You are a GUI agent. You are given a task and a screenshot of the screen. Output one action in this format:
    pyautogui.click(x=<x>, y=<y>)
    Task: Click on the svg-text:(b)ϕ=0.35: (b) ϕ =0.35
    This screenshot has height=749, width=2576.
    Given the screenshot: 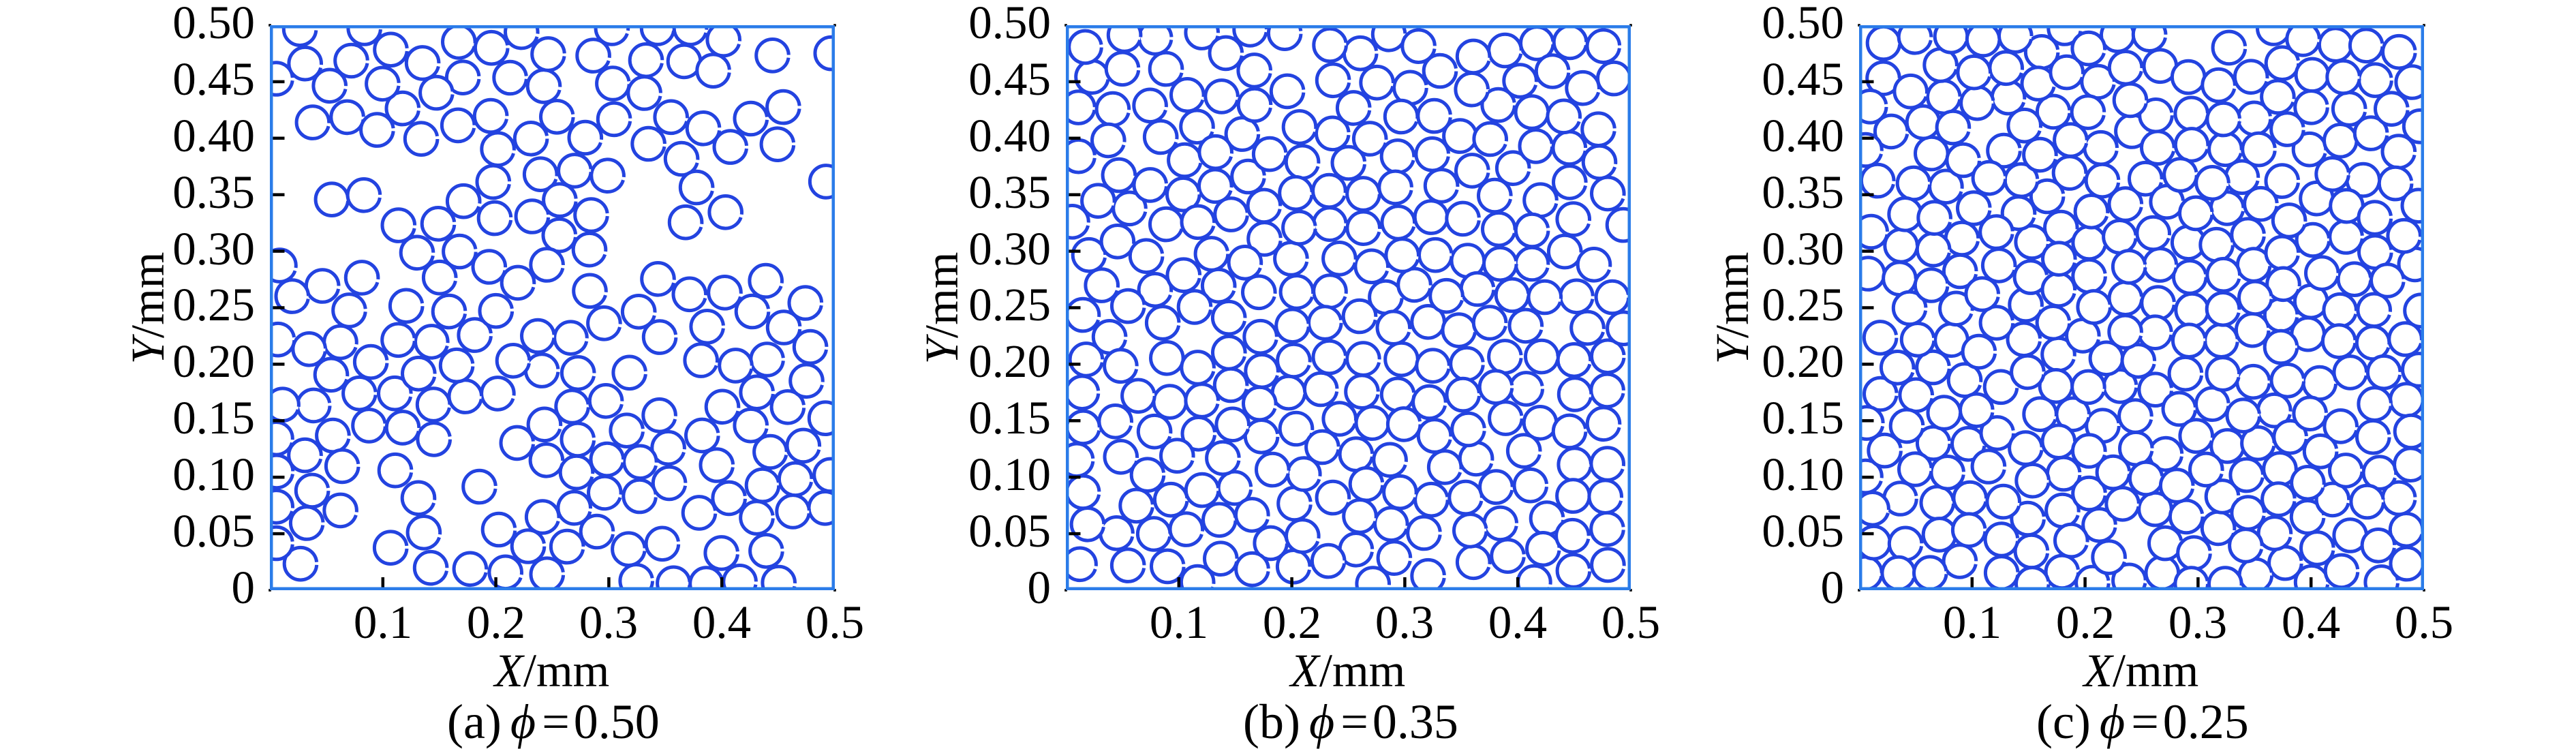 What is the action you would take?
    pyautogui.click(x=1350, y=721)
    